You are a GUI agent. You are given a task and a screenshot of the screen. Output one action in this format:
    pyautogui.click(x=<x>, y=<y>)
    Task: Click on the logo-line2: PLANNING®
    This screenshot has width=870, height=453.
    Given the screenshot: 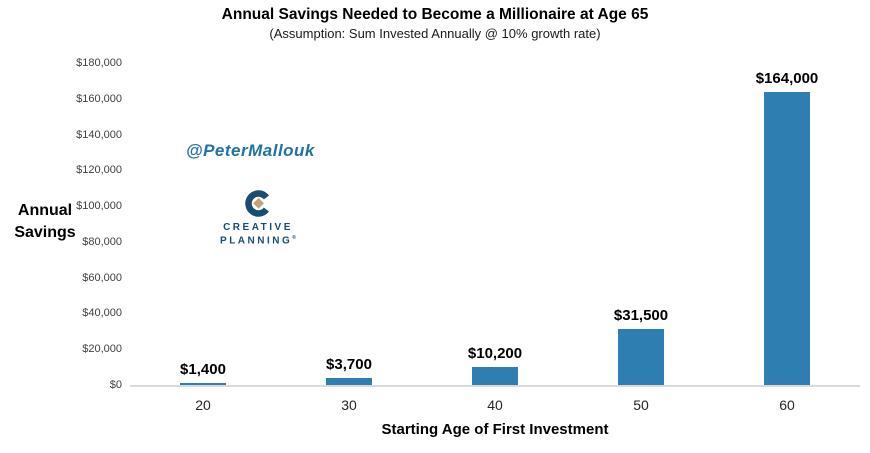 What is the action you would take?
    pyautogui.click(x=258, y=240)
    